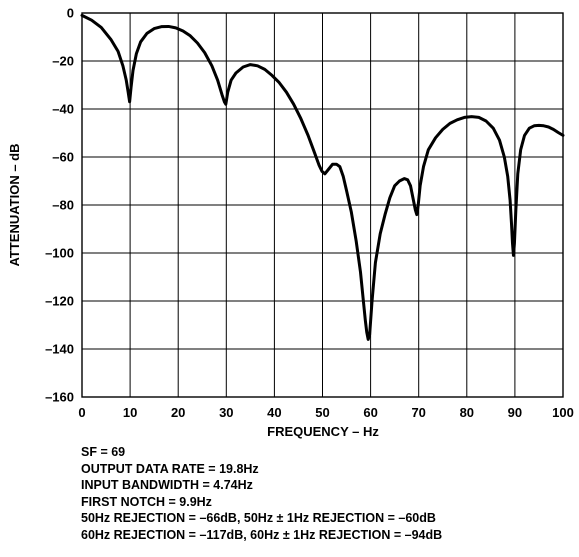 Image resolution: width=579 pixels, height=557 pixels. Describe the element at coordinates (370, 412) in the screenshot. I see `x-tick-label: 60` at that location.